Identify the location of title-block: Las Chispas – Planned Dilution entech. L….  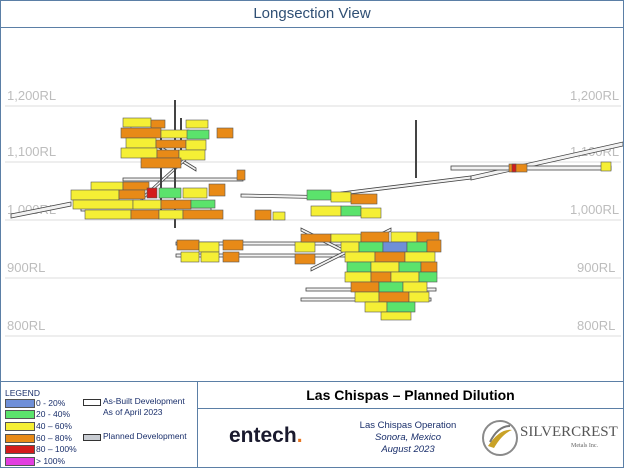
(410, 424).